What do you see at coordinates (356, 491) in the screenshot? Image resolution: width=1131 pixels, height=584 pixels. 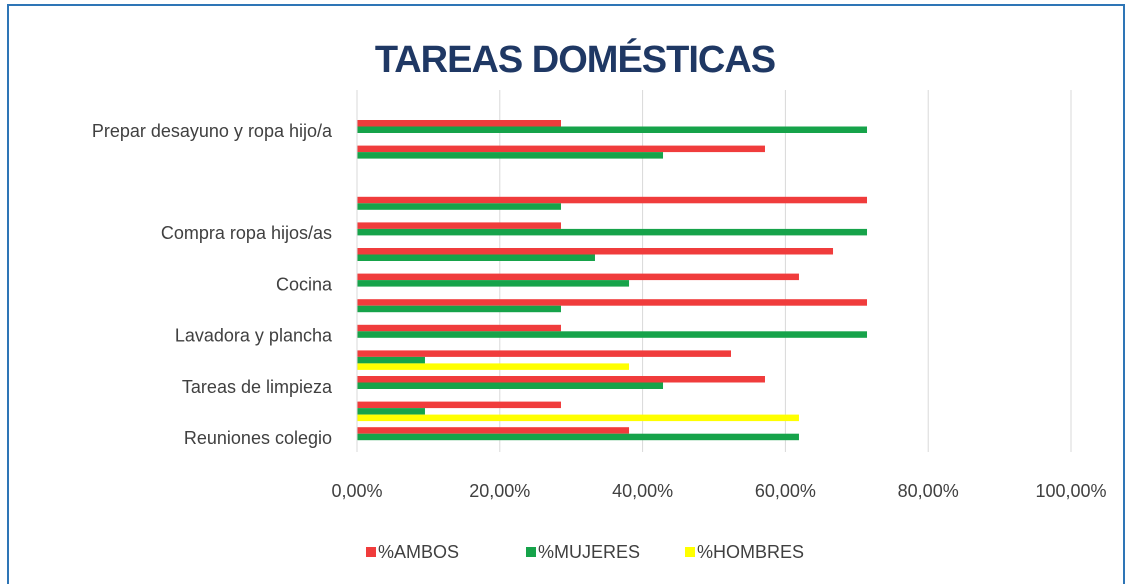 I see `x-tick-label: 0,00%` at bounding box center [356, 491].